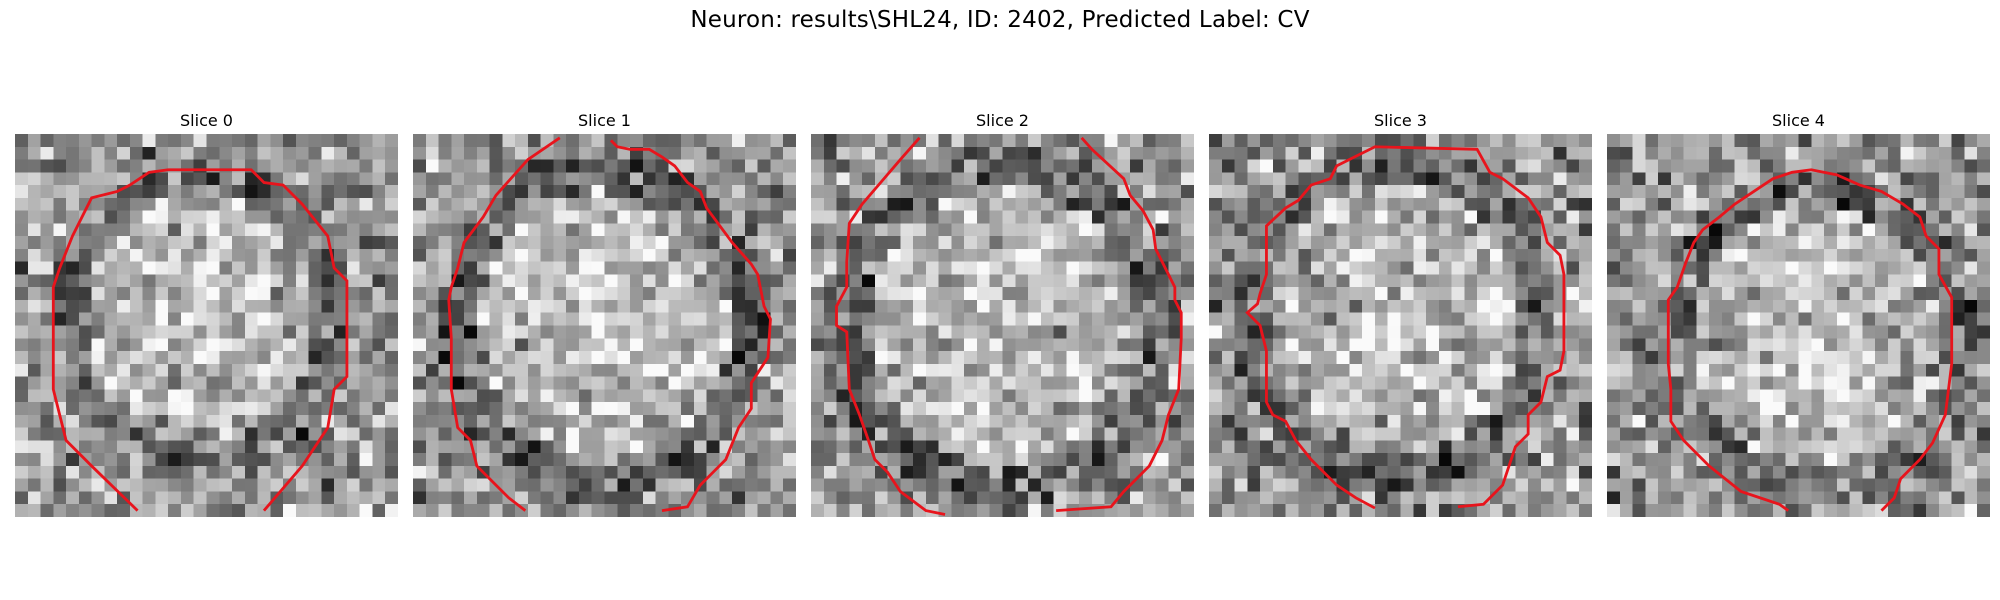 The width and height of the screenshot is (2000, 600). What do you see at coordinates (604, 121) in the screenshot?
I see `slice-title: Slice 1` at bounding box center [604, 121].